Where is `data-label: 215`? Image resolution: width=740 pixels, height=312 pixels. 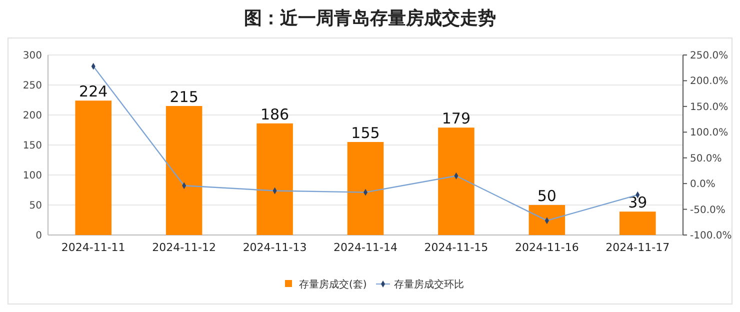
data-label: 215 is located at coordinates (184, 97).